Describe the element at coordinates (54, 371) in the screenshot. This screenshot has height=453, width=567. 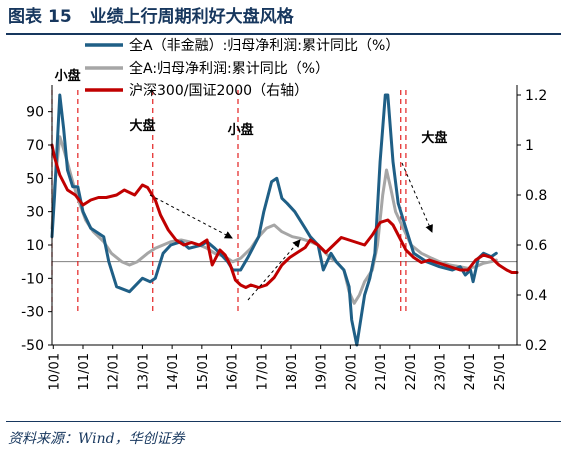
I see `x-tick-label: 10/01` at that location.